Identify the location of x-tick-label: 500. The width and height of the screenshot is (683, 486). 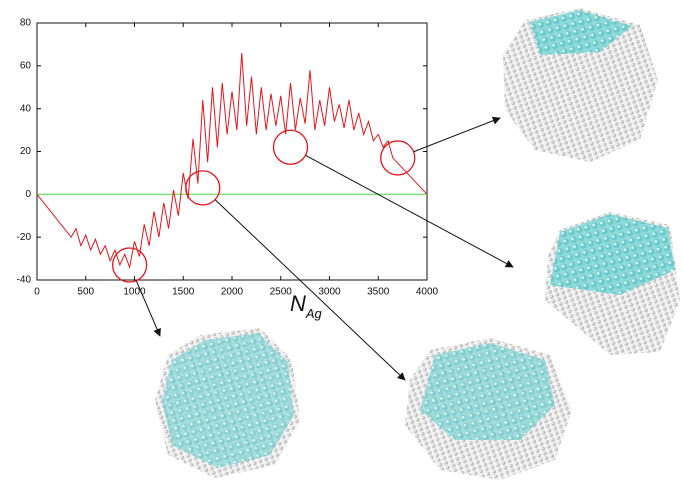
(85, 292).